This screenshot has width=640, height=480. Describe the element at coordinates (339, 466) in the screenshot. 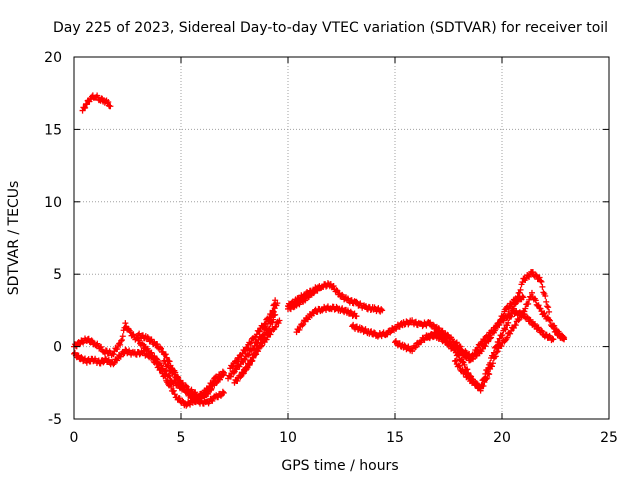

I see `x-axis-label: GPS time / hours` at that location.